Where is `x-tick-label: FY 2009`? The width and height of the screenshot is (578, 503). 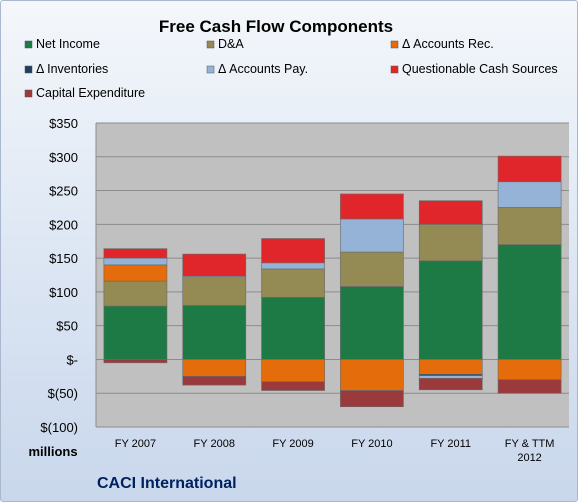 x-tick-label: FY 2009 is located at coordinates (292, 444).